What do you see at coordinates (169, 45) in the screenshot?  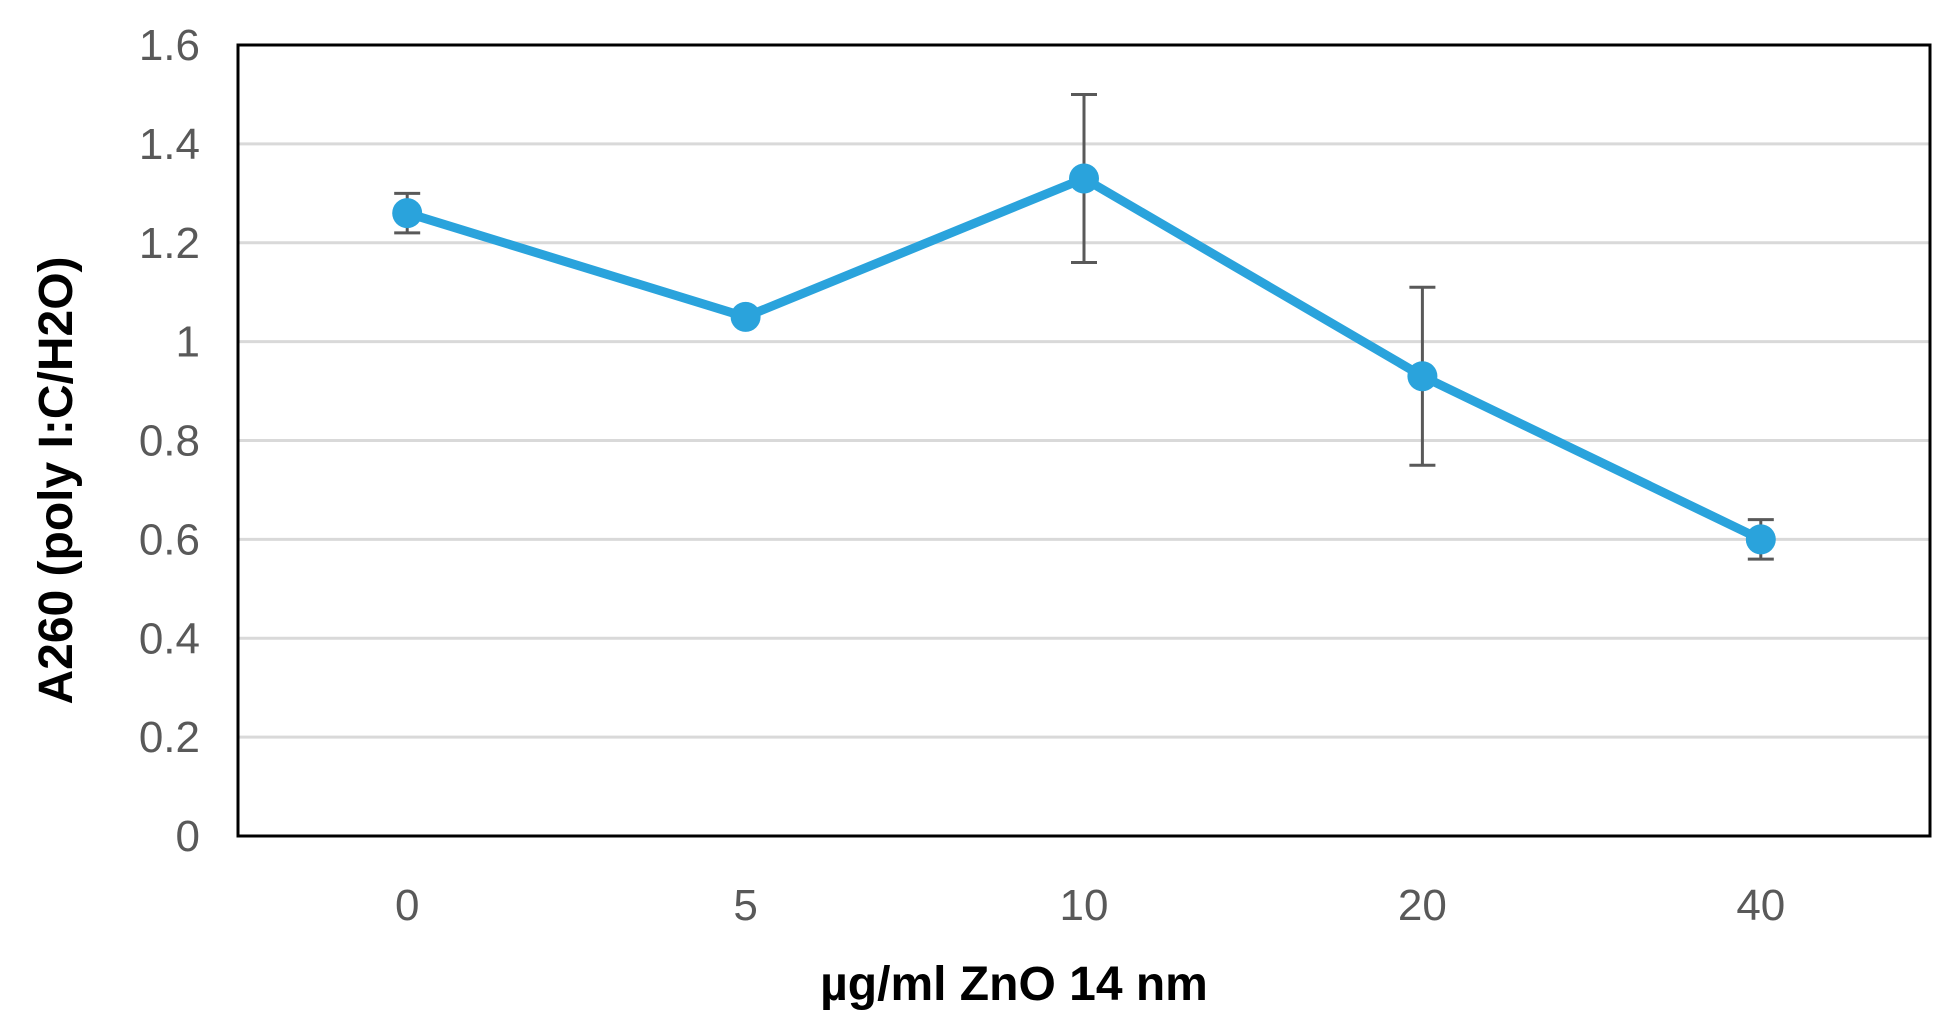 I see `y-tick-label: 1.6` at bounding box center [169, 45].